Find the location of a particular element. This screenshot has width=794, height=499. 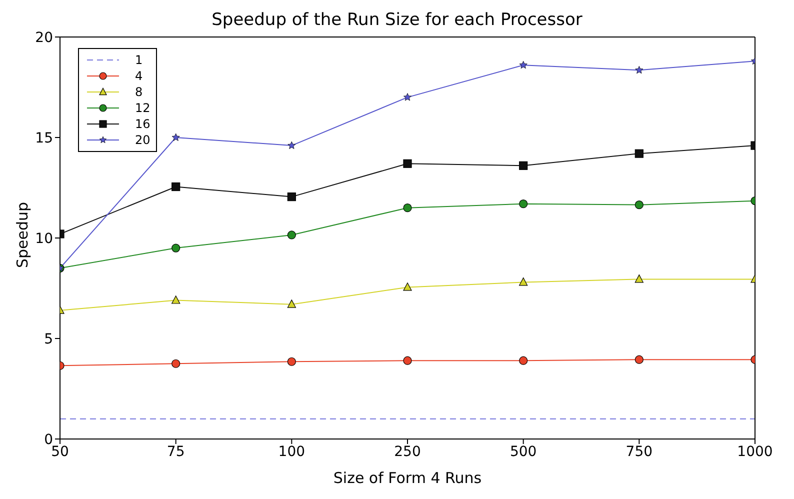

y-tick-label: 15 is located at coordinates (44, 138).